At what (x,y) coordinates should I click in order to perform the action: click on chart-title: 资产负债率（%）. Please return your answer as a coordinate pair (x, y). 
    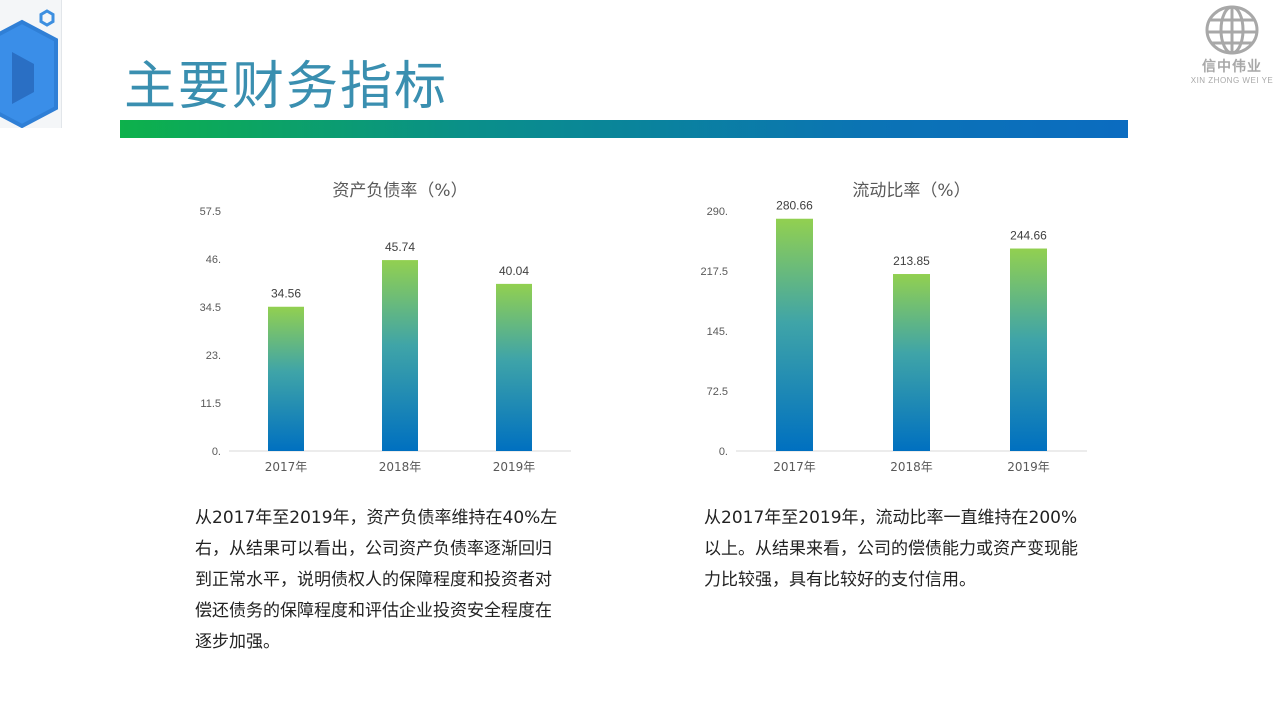
    Looking at the image, I should click on (399, 191).